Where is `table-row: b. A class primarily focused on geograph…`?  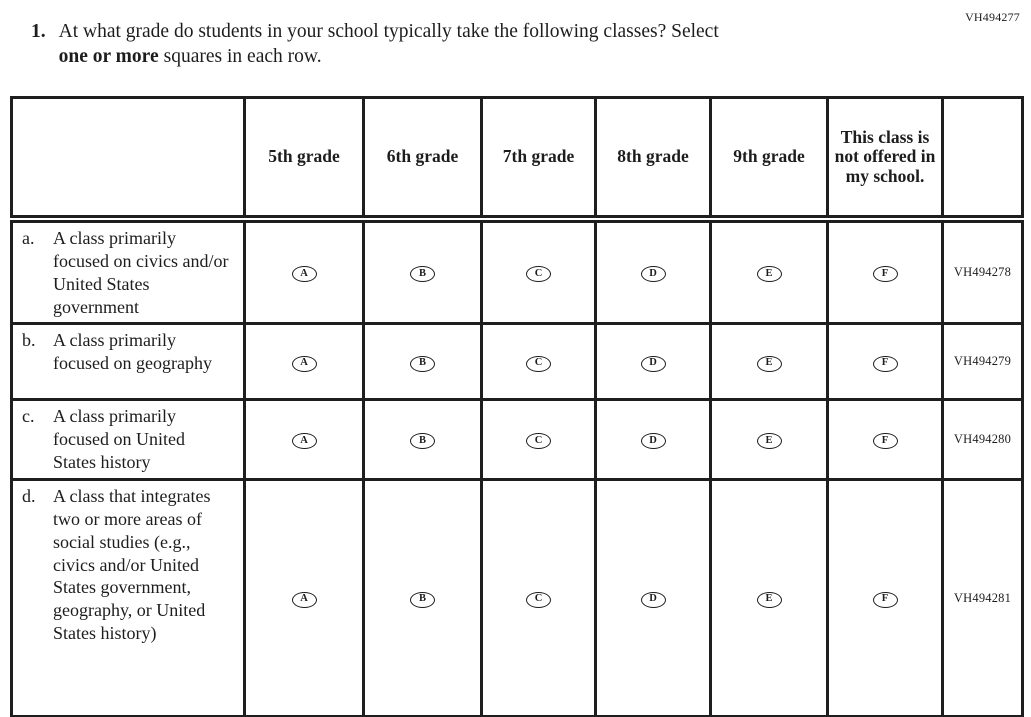
table-row: b. A class primarily focused on geograph… is located at coordinates (517, 362).